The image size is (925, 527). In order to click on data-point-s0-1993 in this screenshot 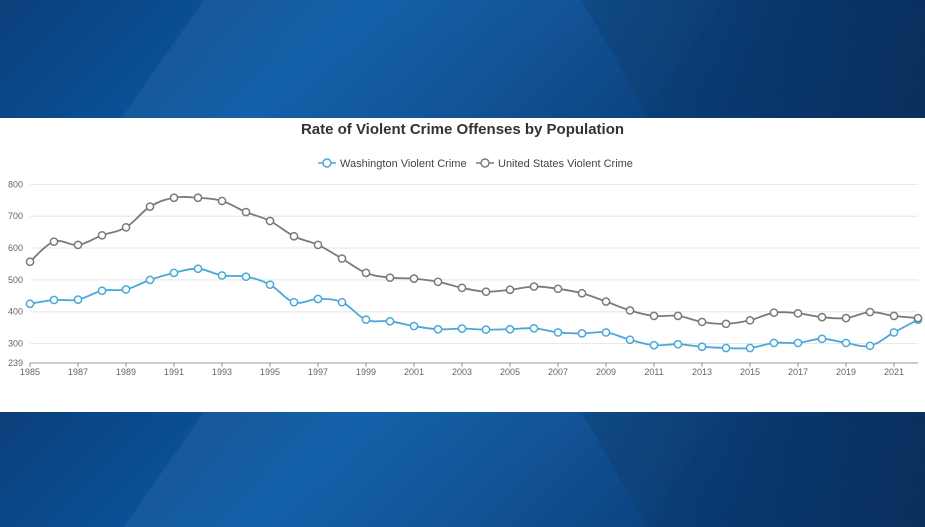, I will do `click(222, 275)`.